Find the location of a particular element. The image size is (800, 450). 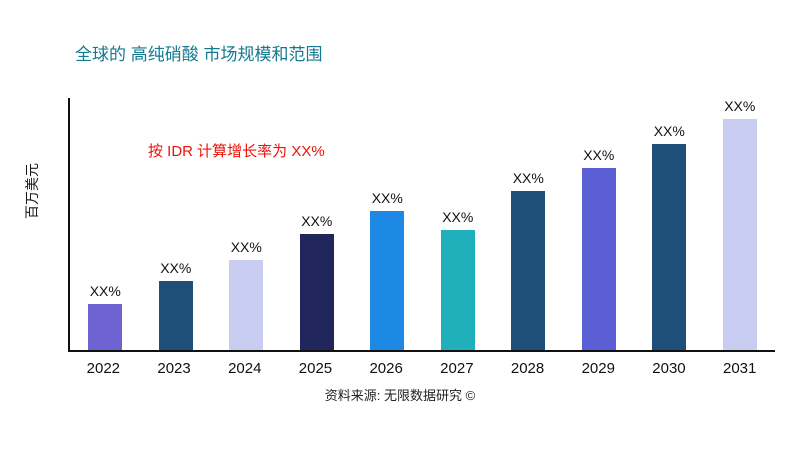

bar-value-label-2024: XX% is located at coordinates (246, 247).